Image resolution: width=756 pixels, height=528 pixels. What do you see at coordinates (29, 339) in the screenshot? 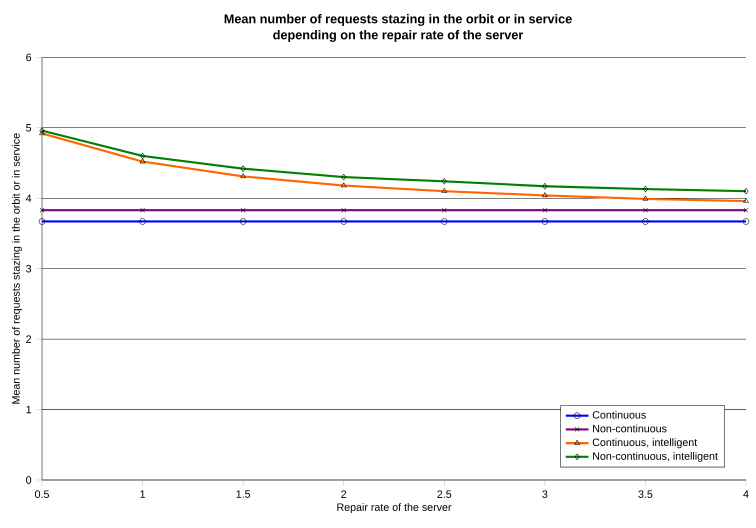
I see `y-tick-label: 2` at bounding box center [29, 339].